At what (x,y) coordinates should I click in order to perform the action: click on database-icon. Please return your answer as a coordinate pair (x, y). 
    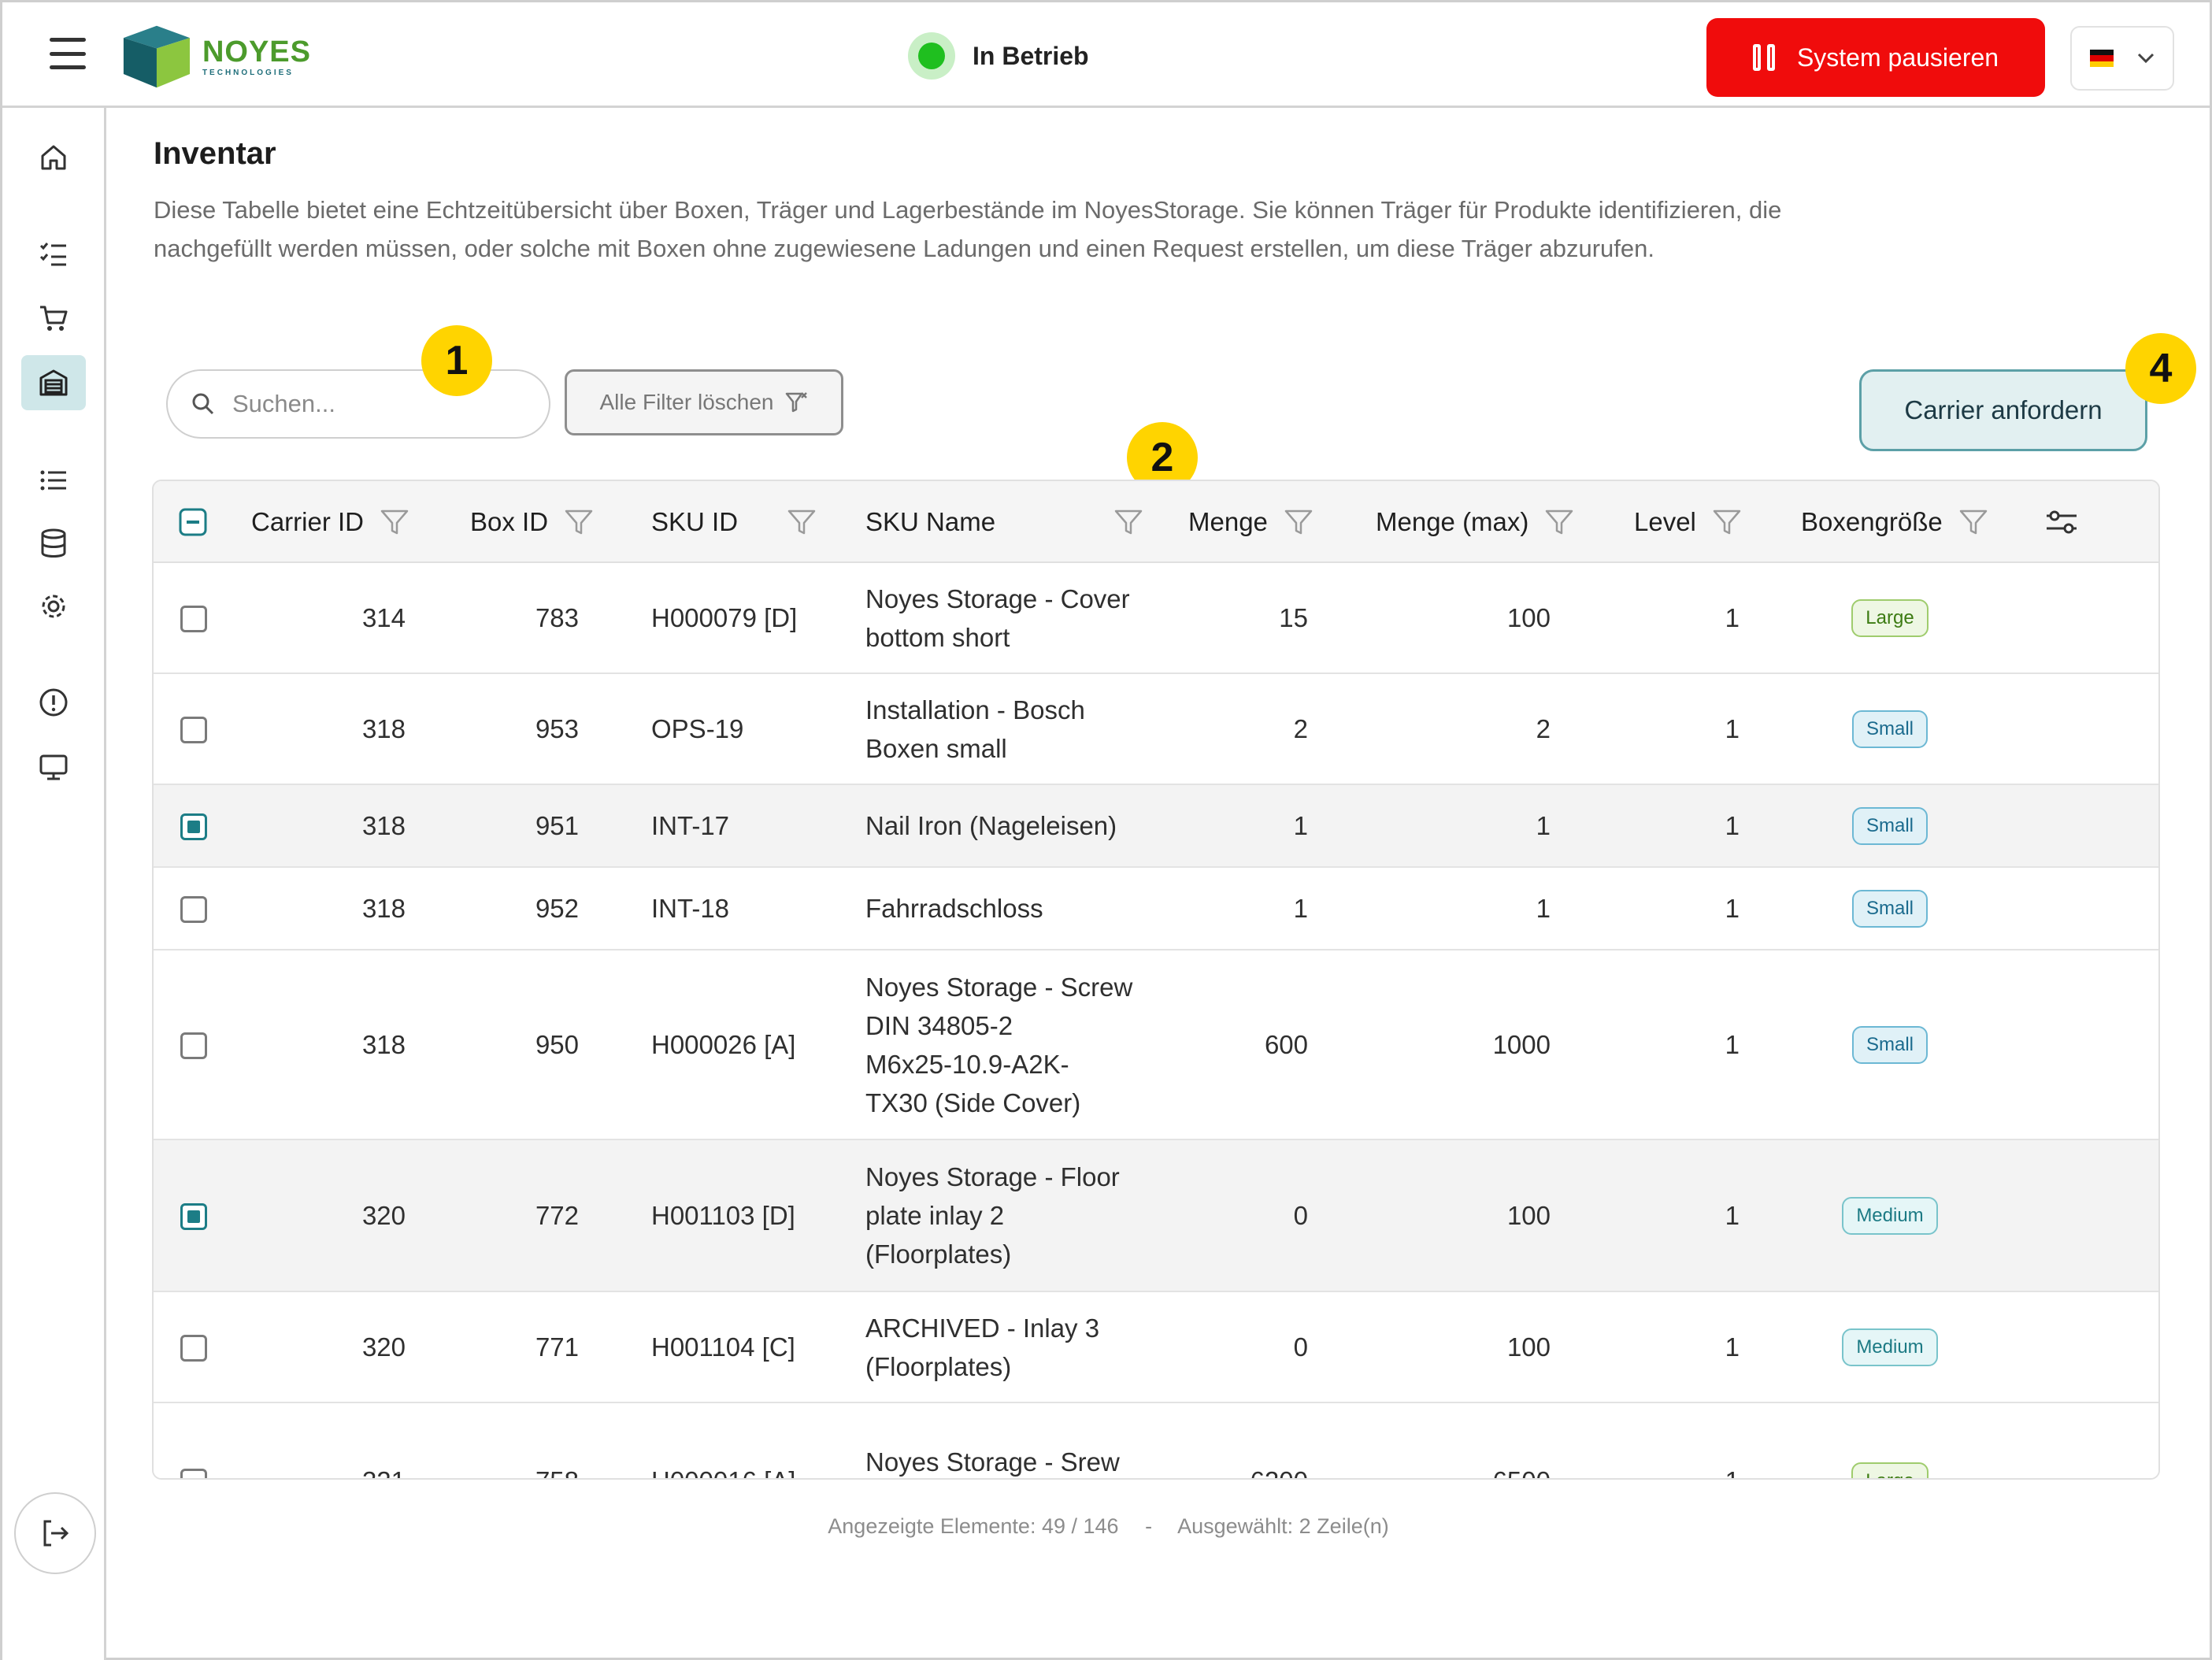
    Looking at the image, I should click on (53, 543).